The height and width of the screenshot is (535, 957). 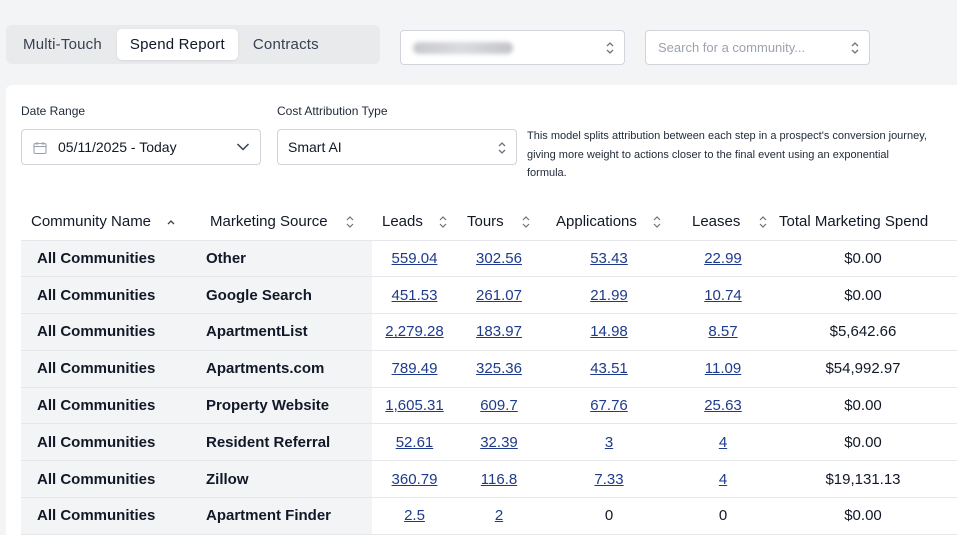 I want to click on redacted-value, so click(x=463, y=47).